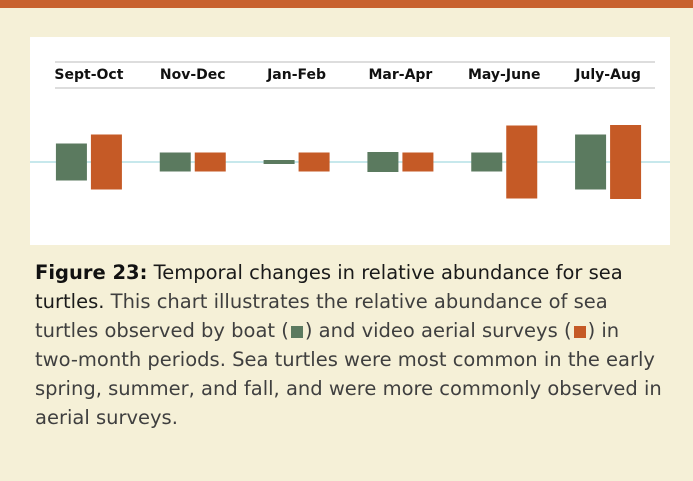 The width and height of the screenshot is (693, 481). Describe the element at coordinates (296, 75) in the screenshot. I see `category-label: Jan-Feb` at that location.